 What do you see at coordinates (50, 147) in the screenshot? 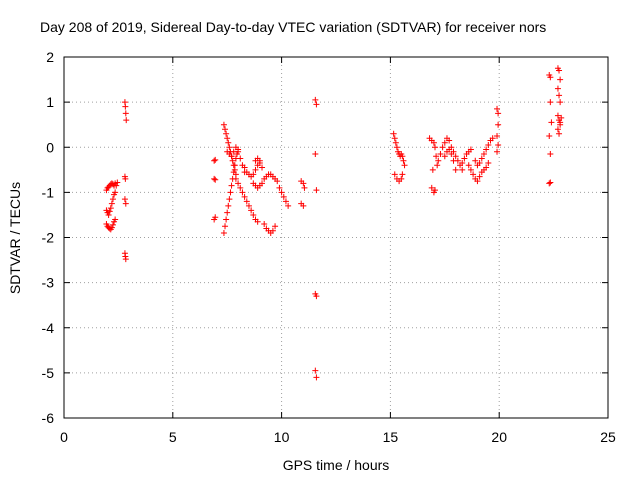
I see `y-tick-label: 0` at bounding box center [50, 147].